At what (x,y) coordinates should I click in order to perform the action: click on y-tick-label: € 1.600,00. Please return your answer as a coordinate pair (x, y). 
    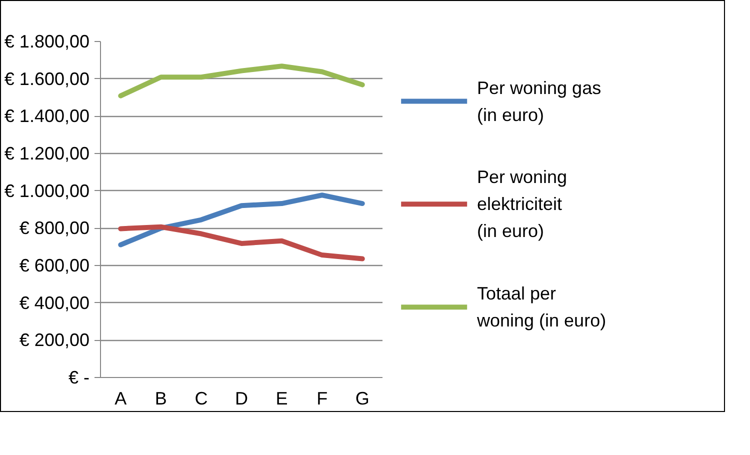
    Looking at the image, I should click on (47, 78).